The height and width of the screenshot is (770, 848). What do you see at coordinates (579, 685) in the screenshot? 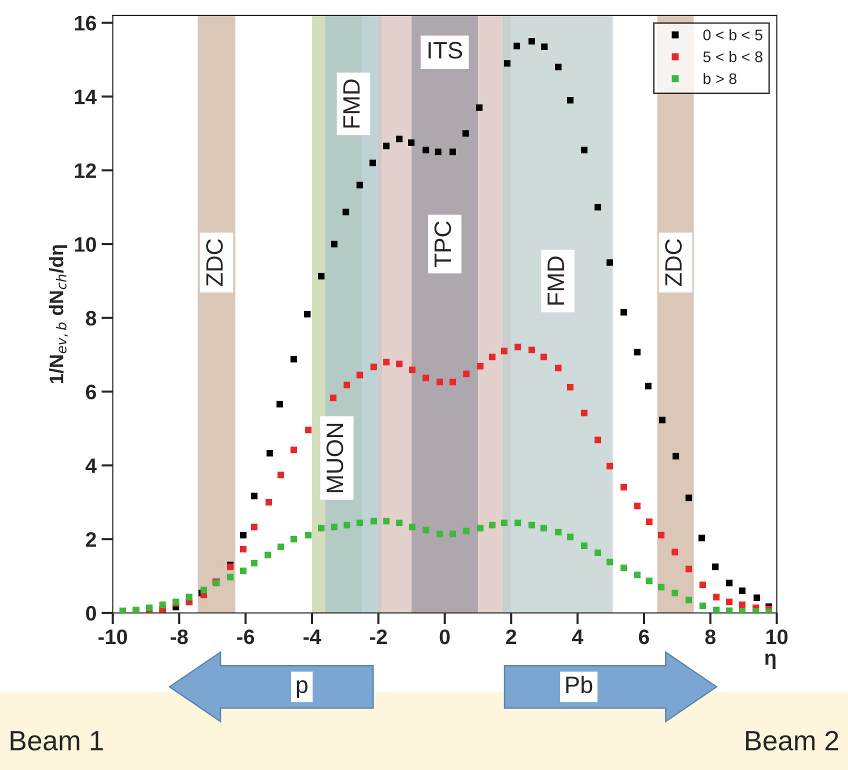
I see `text: Pb` at bounding box center [579, 685].